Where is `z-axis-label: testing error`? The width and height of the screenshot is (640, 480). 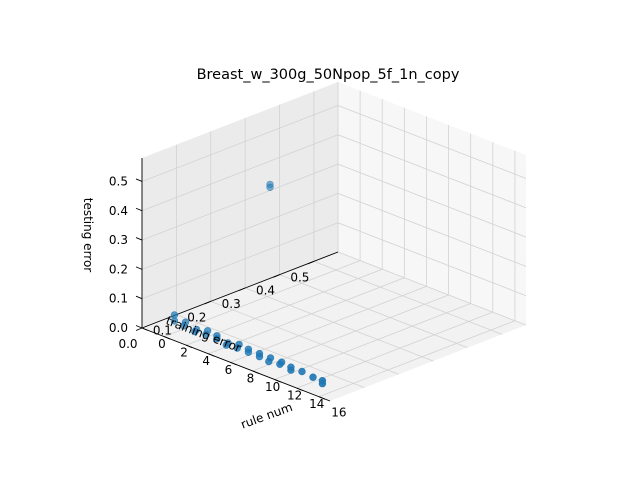
z-axis-label: testing error is located at coordinates (88, 235).